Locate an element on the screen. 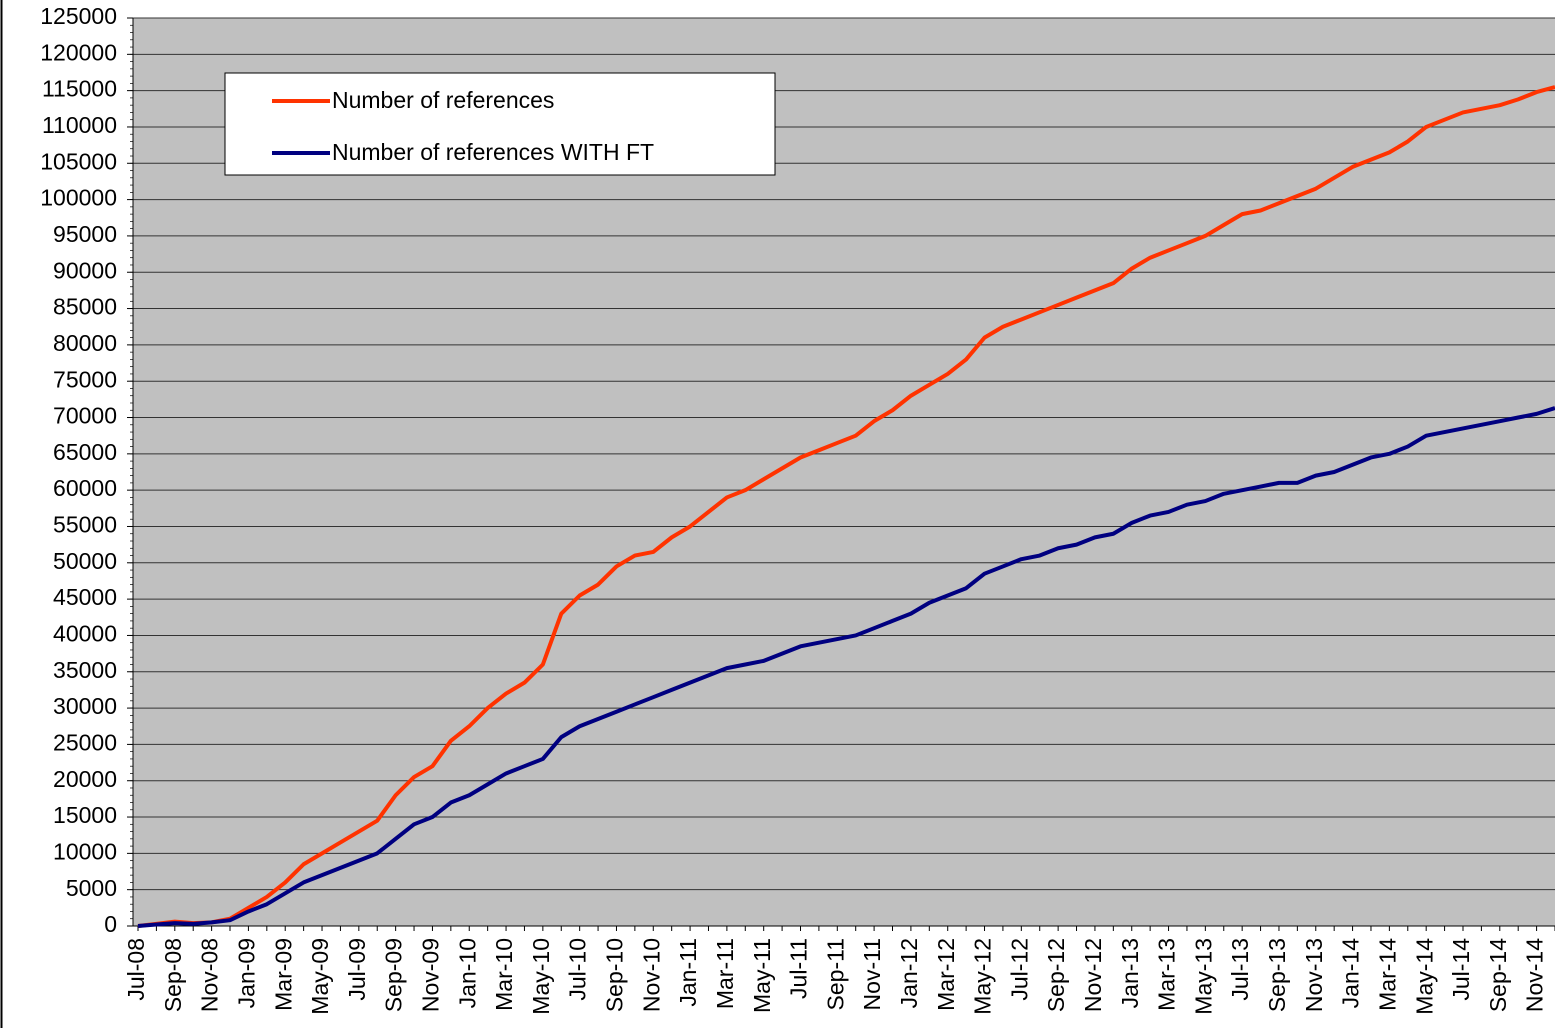 This screenshot has width=1555, height=1028. y-tick-label: 20000 is located at coordinates (85, 779).